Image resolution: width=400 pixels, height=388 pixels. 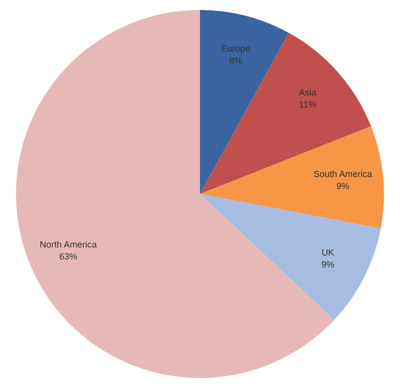 I want to click on slice-label: Asia, so click(x=307, y=93).